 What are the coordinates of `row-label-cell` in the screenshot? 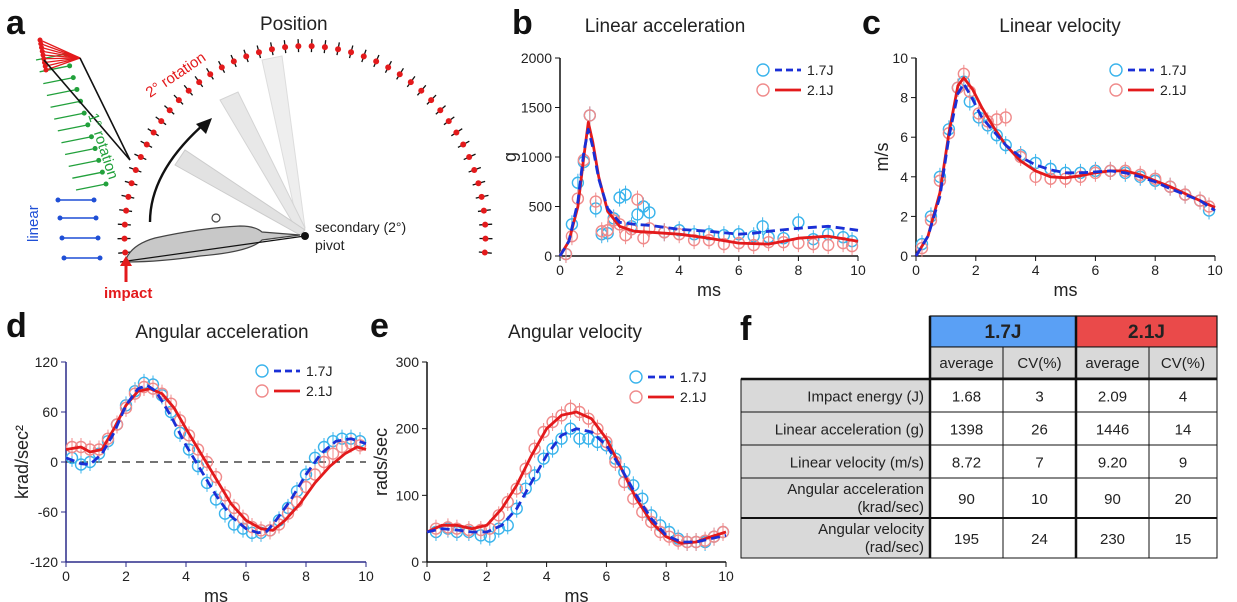 It's located at (835, 395).